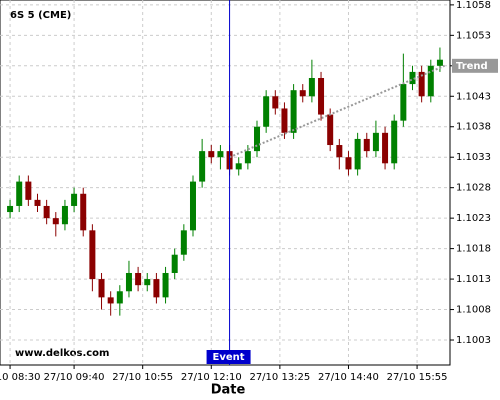  What do you see at coordinates (211, 377) in the screenshot?
I see `x-tick-label: 27/10 12:10` at bounding box center [211, 377].